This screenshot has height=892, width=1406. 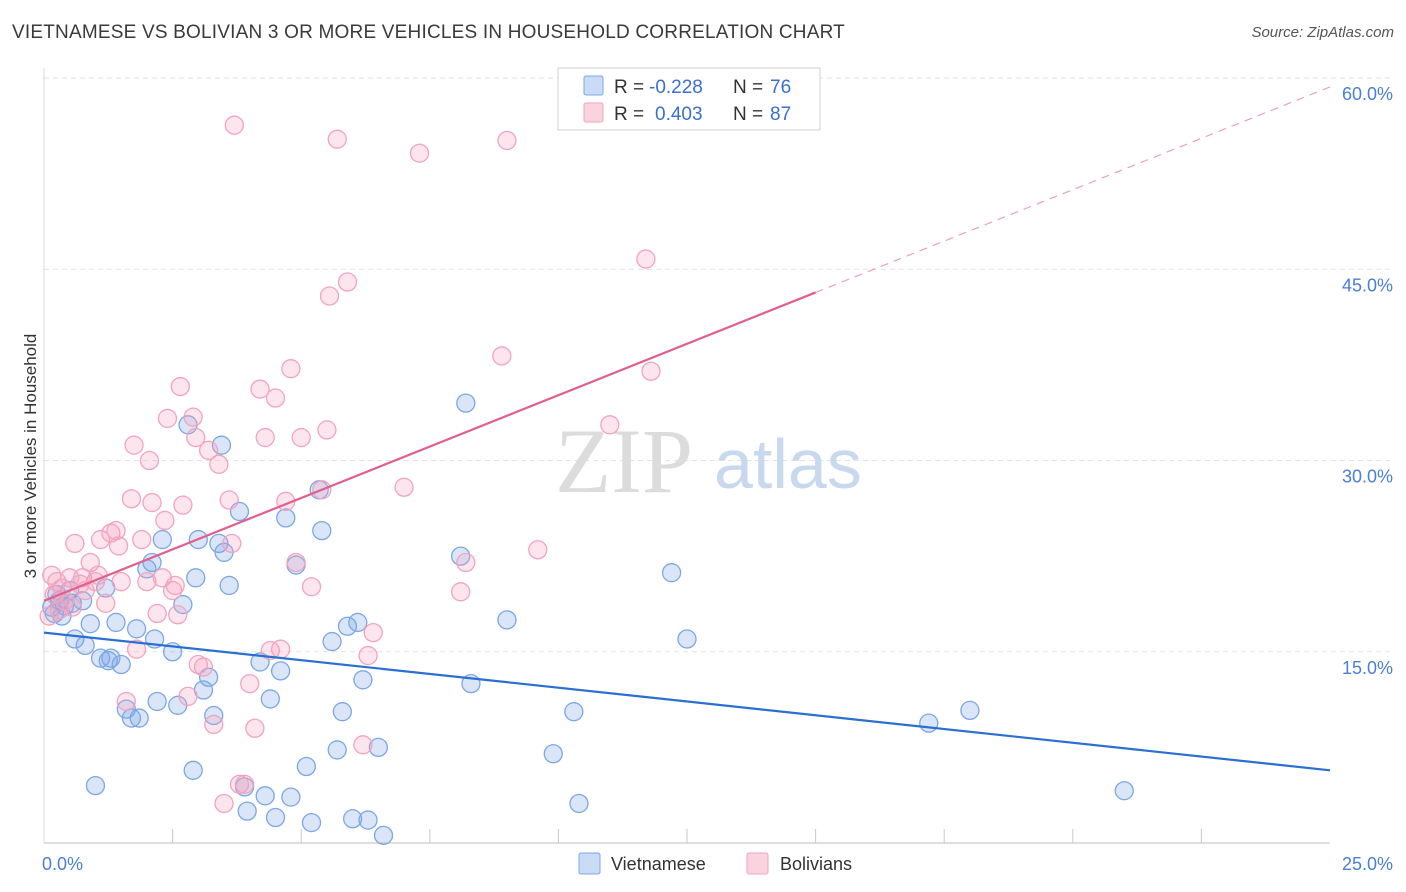 I want to click on legend-n-value-1: 87, so click(x=780, y=114).